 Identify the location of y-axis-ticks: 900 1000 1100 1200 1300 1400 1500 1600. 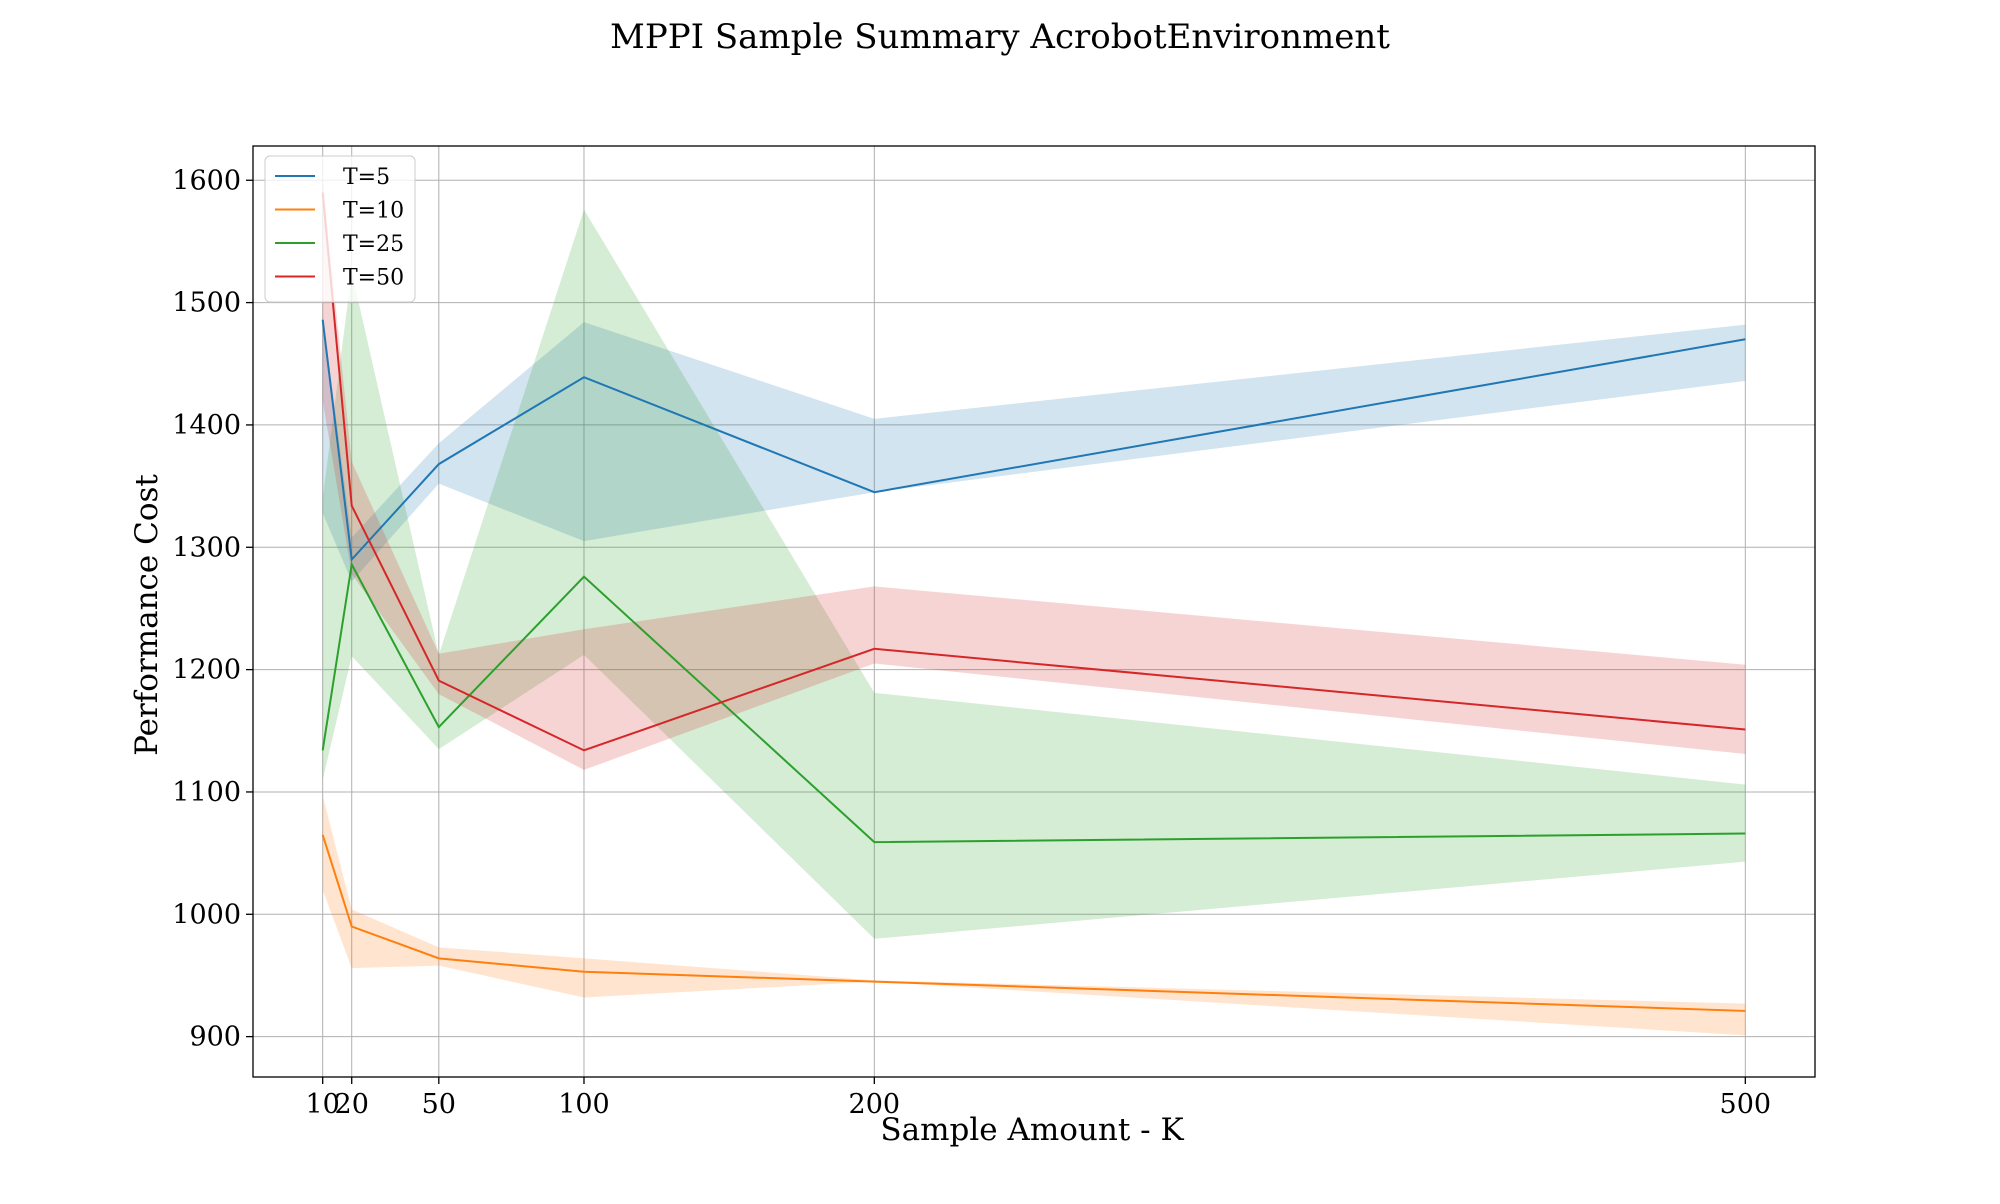
(212, 609).